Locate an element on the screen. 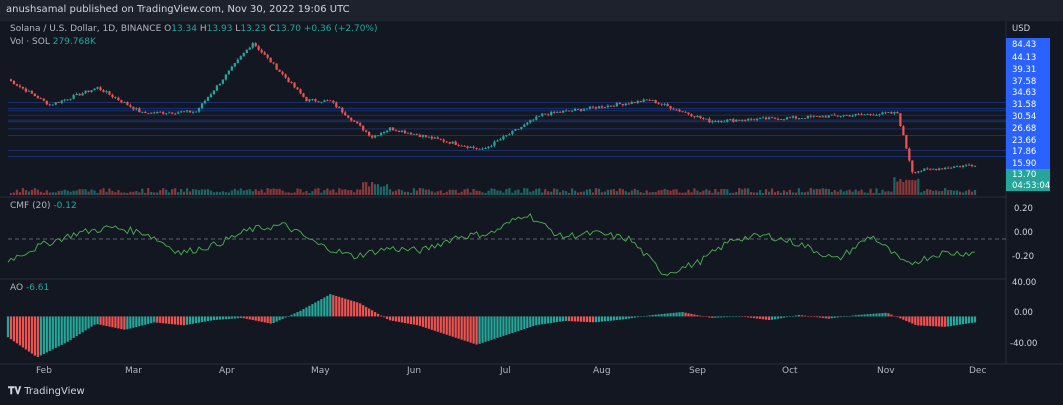 Image resolution: width=1063 pixels, height=405 pixels. volume-legend: Vol · SOL 279.768K is located at coordinates (53, 42).